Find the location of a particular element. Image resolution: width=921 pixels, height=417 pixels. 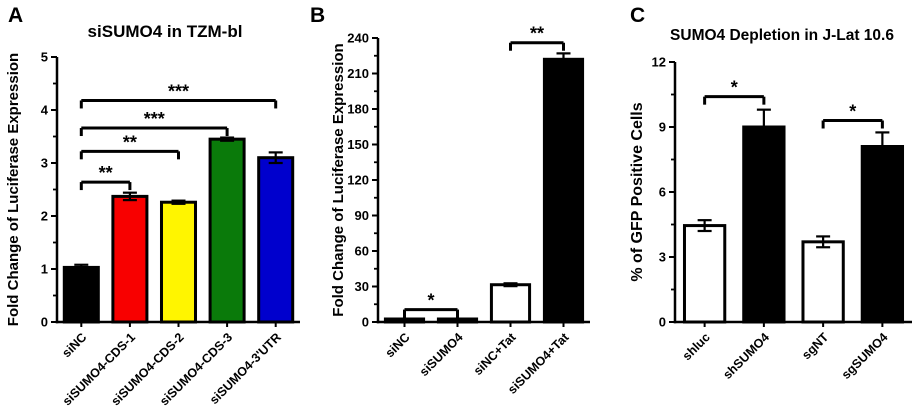

y-axis-label: % of GFP Positive Cells is located at coordinates (637, 191).